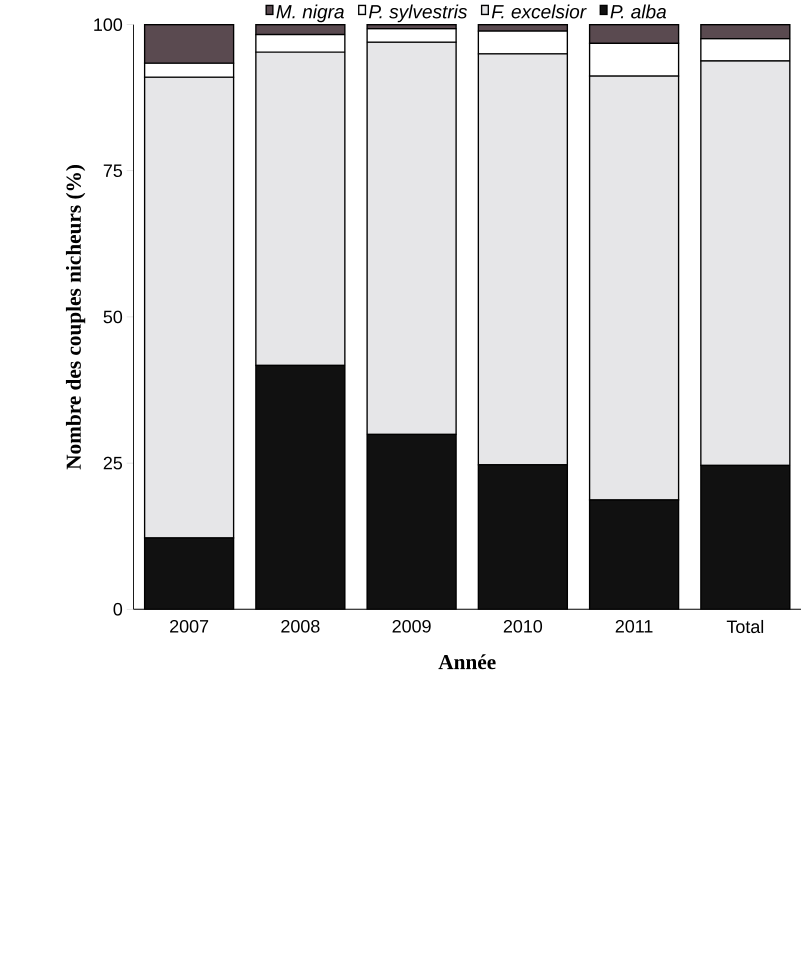 The image size is (809, 960). I want to click on y-tick-label: 0, so click(117, 609).